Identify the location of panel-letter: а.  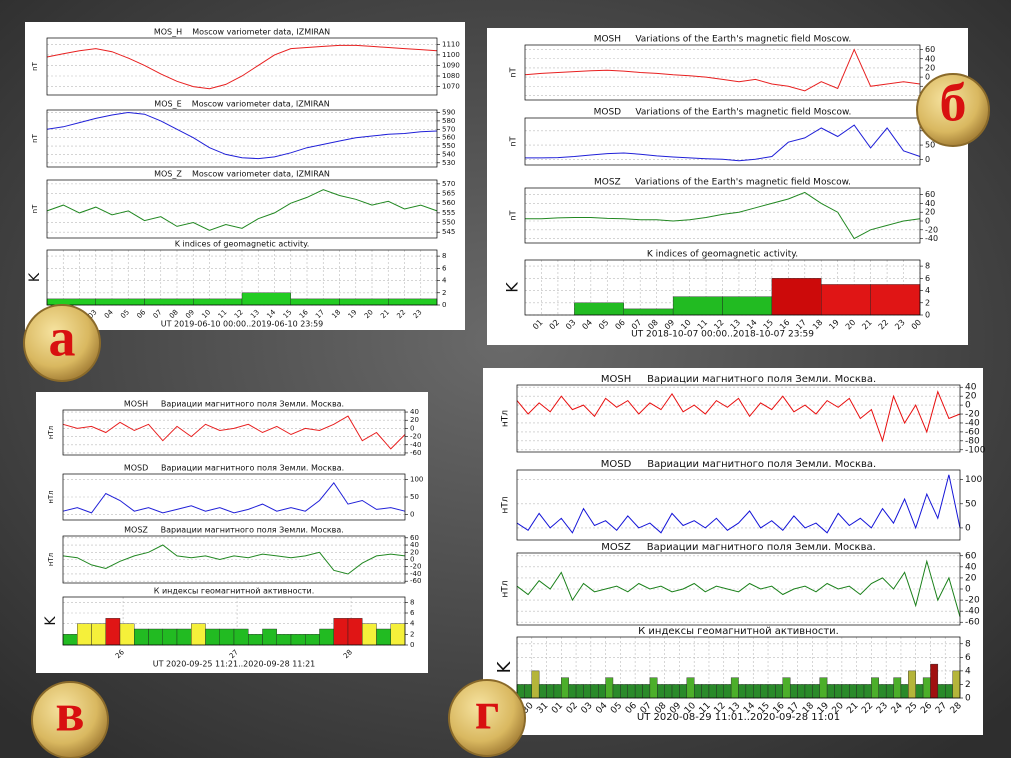
(62, 337).